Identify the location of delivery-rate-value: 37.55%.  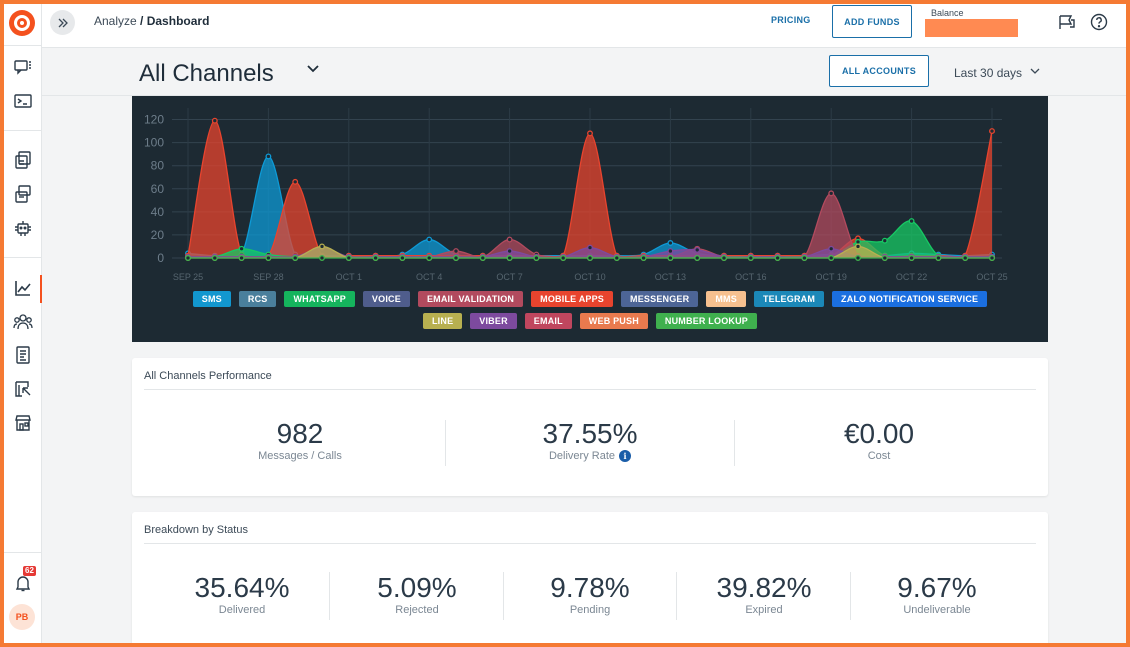
(590, 433).